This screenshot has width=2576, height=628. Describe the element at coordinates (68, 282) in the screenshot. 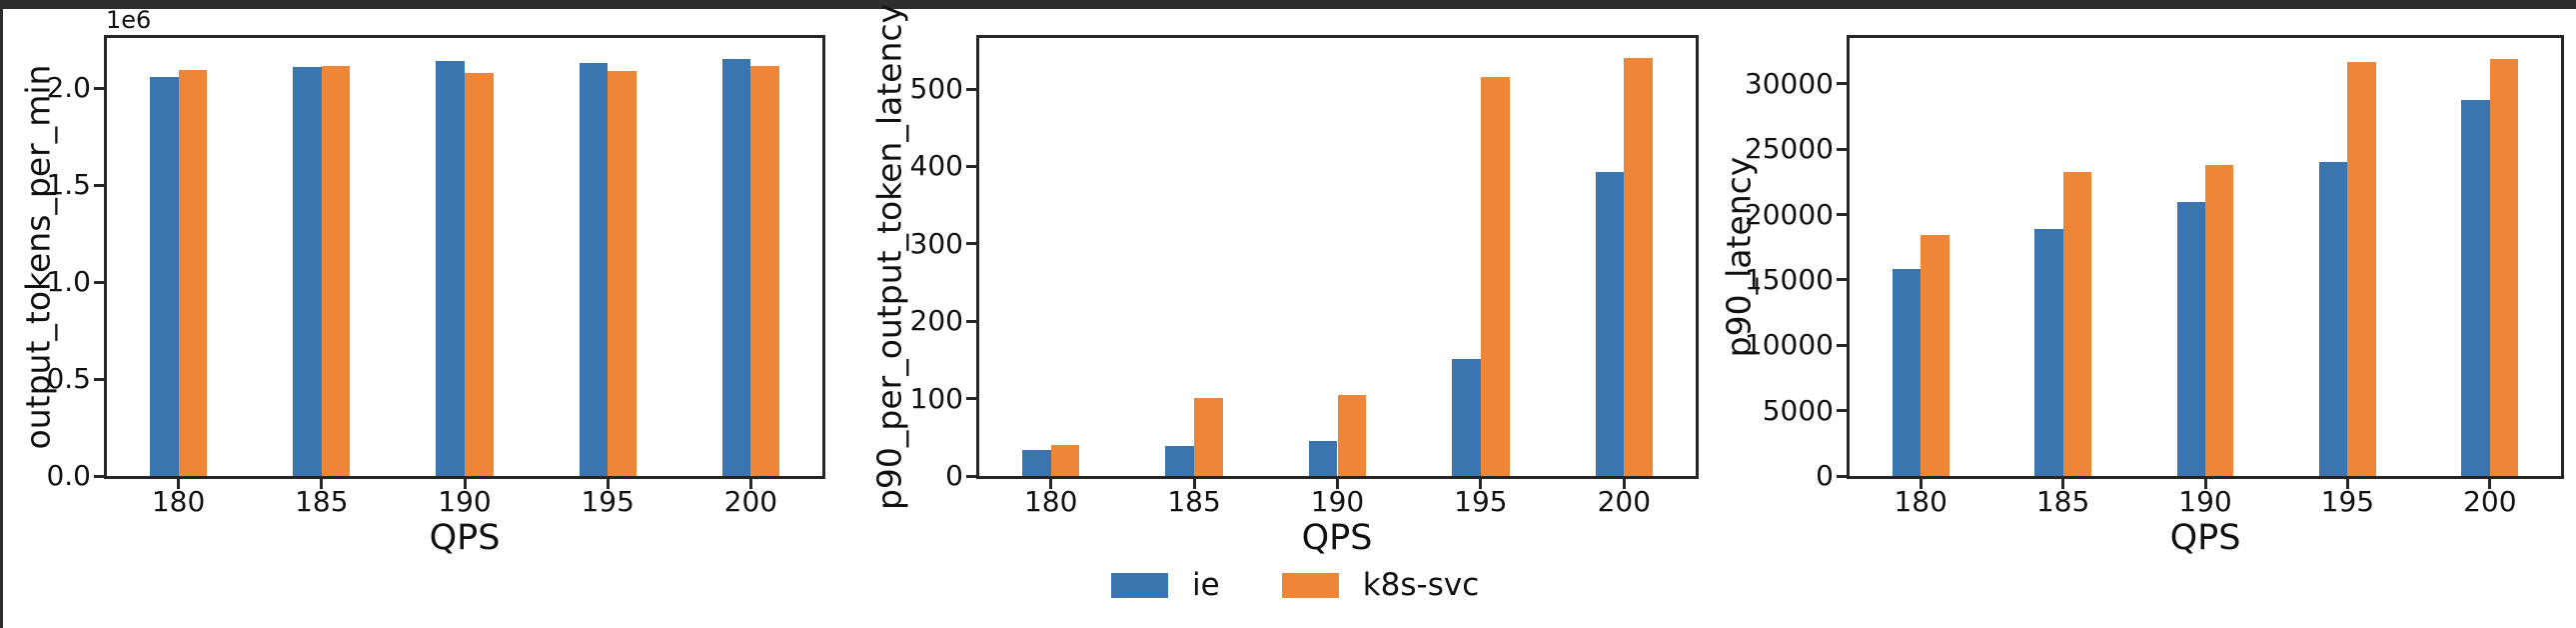

I see `y-tick-label-1.0: 1.0` at that location.